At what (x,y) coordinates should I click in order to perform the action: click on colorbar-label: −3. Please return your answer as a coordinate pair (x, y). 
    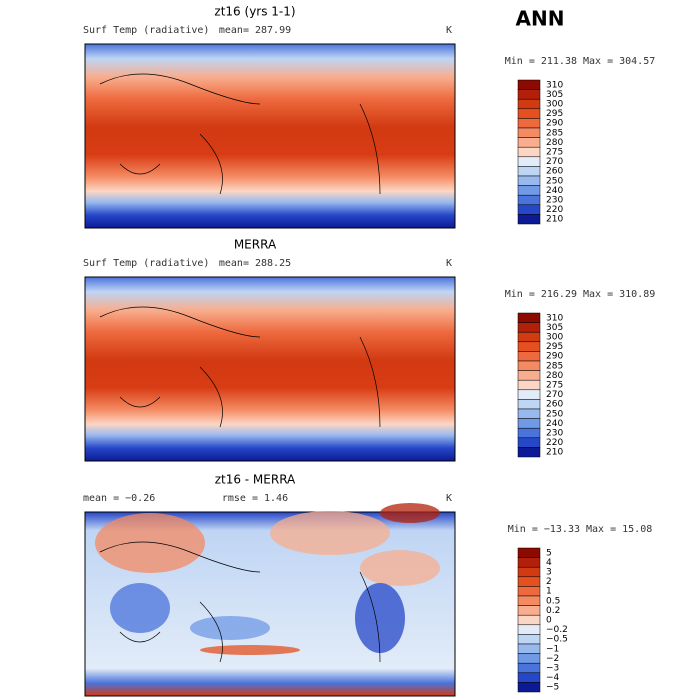
    Looking at the image, I should click on (552, 669).